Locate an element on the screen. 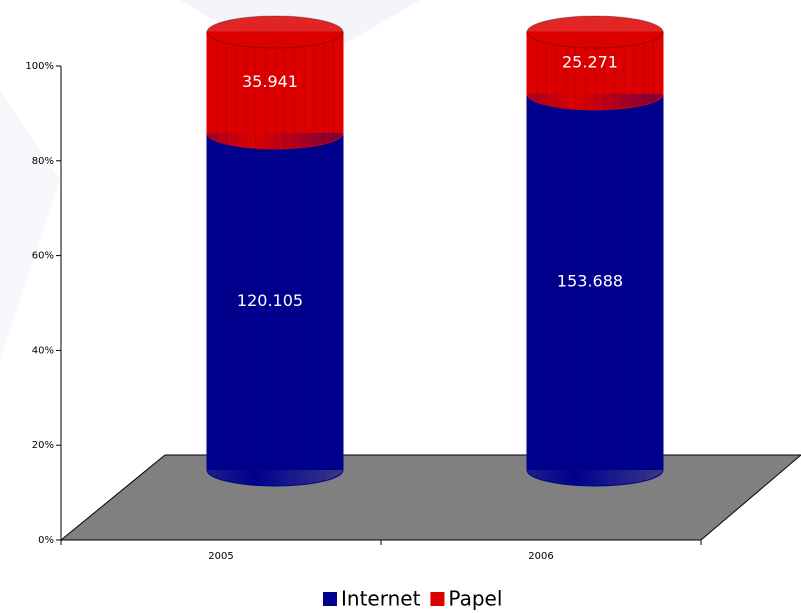  legend-label: Papel is located at coordinates (475, 599).